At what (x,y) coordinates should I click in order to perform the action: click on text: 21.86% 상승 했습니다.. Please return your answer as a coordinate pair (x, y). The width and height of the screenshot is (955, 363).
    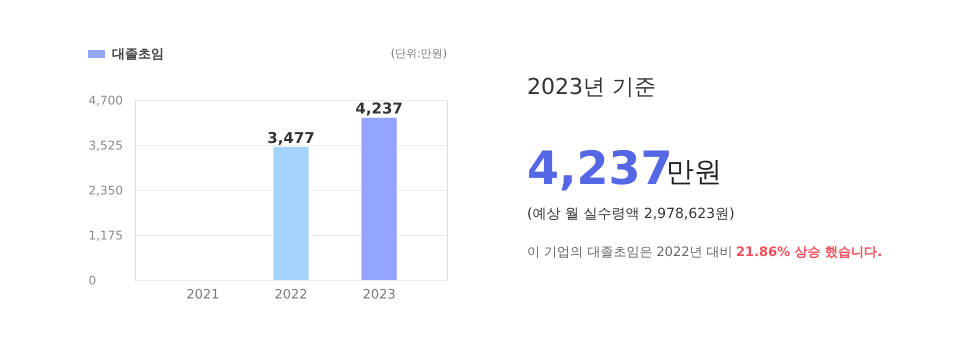
    Looking at the image, I should click on (809, 252).